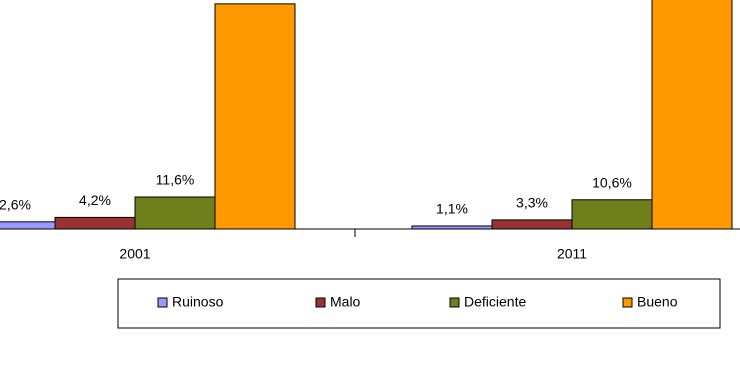  Describe the element at coordinates (572, 254) in the screenshot. I see `x-tick-label: 2011` at that location.